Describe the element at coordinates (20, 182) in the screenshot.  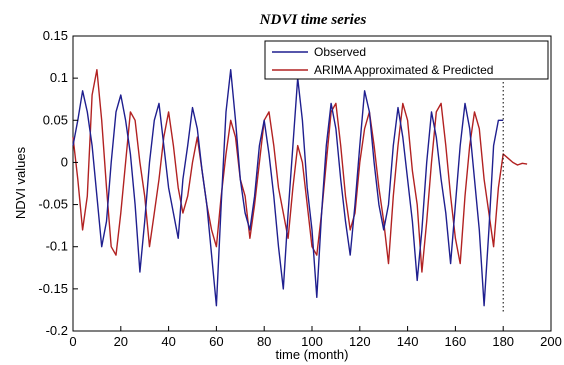
I see `y-axis-label: NDVI values` at that location.